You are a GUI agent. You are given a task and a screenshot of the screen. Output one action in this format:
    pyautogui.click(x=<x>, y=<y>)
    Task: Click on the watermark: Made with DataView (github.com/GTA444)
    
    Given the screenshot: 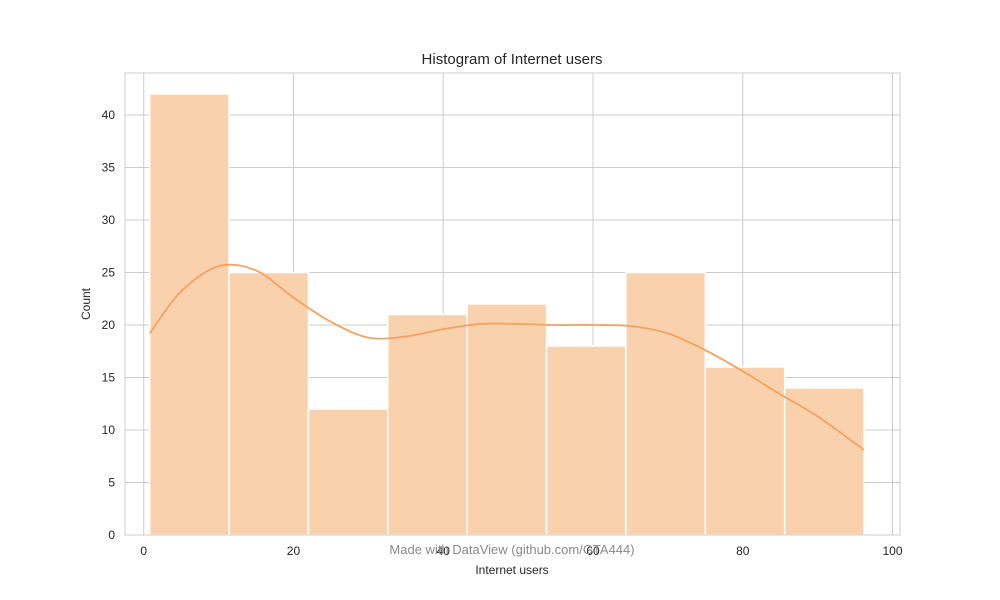 What is the action you would take?
    pyautogui.click(x=511, y=549)
    